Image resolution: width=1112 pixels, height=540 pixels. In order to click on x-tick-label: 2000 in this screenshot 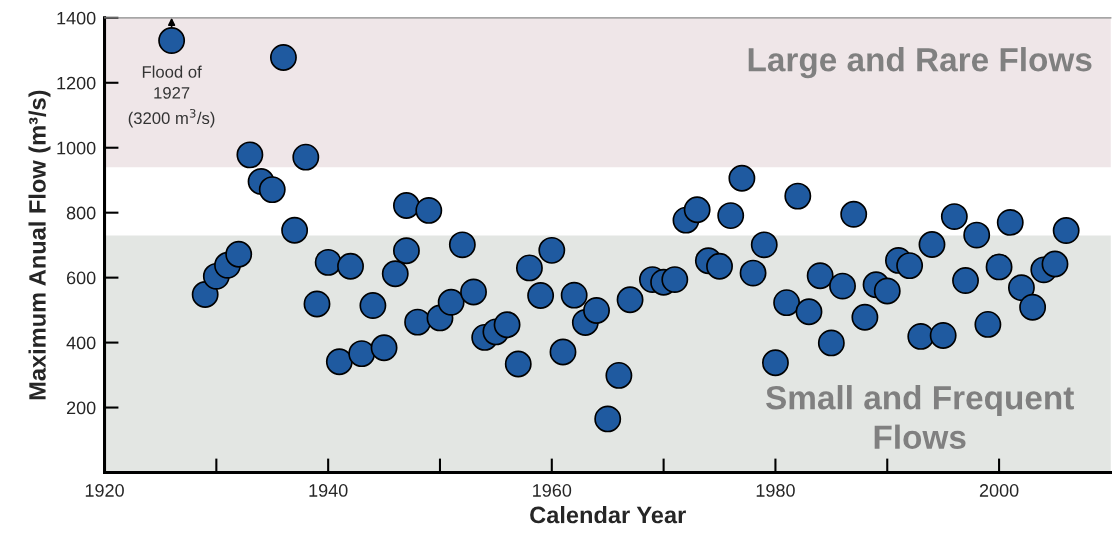, I will do `click(999, 490)`.